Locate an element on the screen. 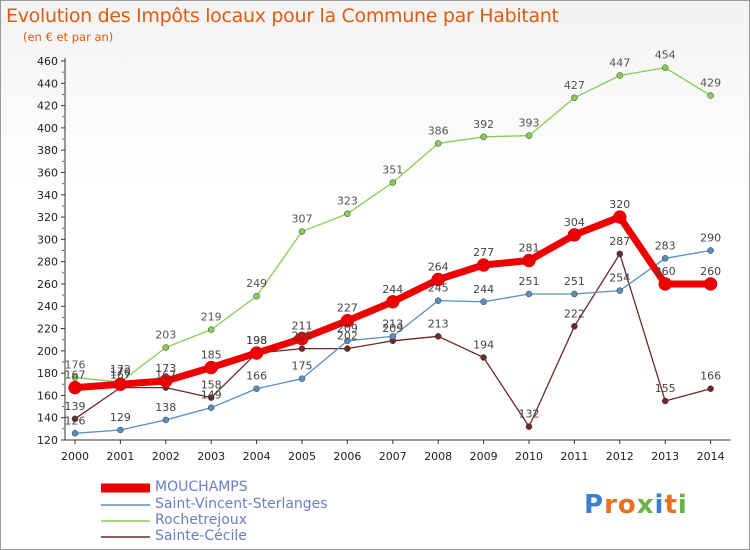 The image size is (750, 550). data-label: 209 is located at coordinates (392, 328).